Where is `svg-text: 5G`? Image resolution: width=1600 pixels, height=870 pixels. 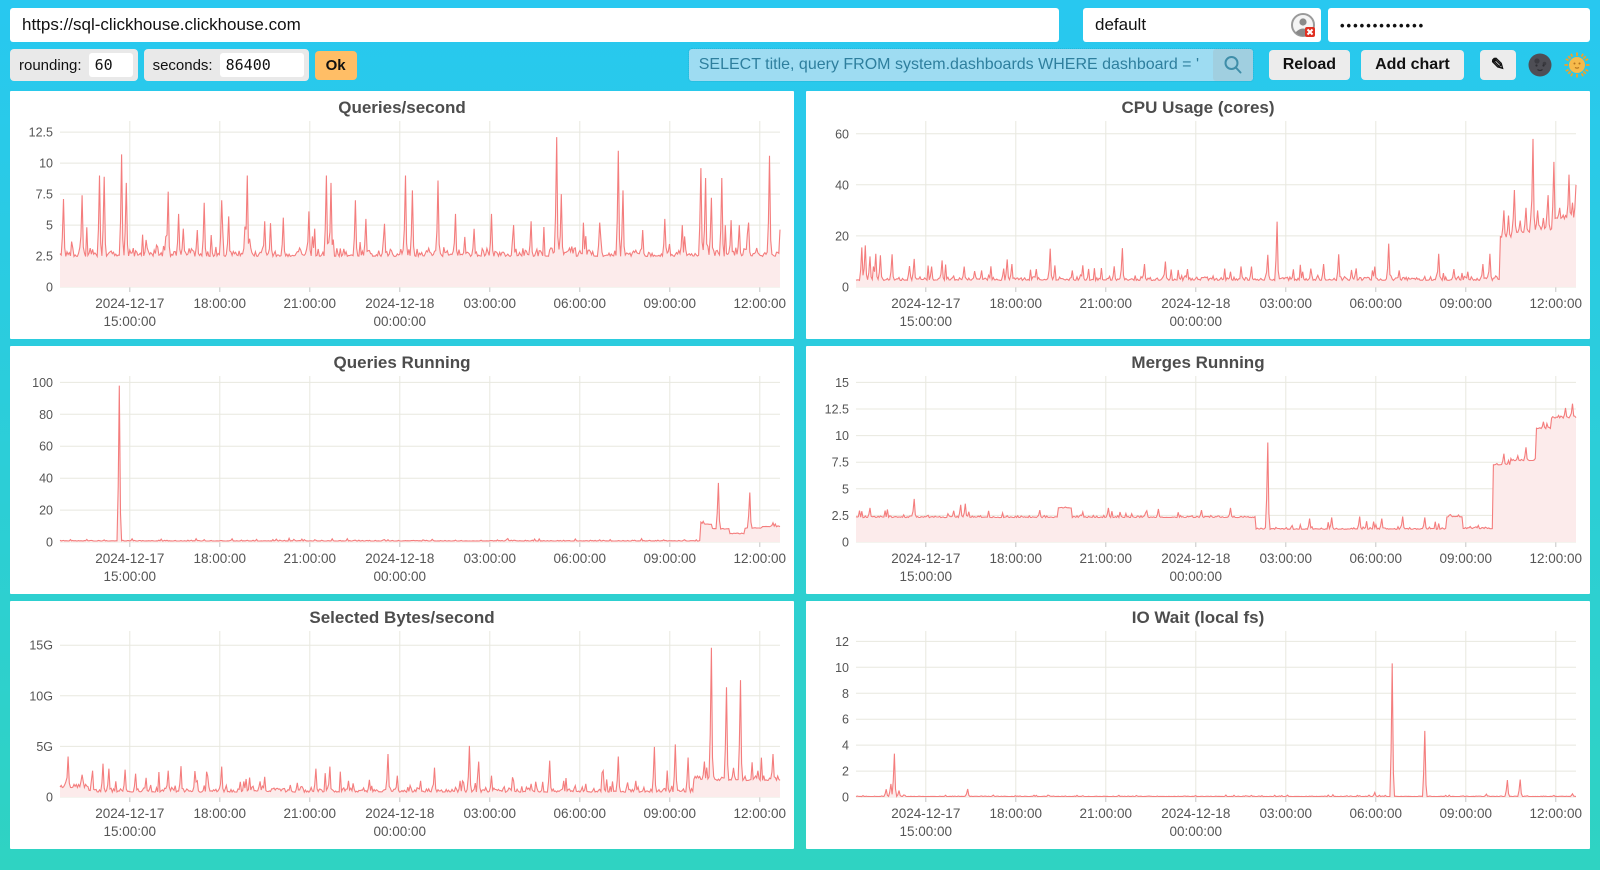
svg-text: 5G is located at coordinates (44, 747).